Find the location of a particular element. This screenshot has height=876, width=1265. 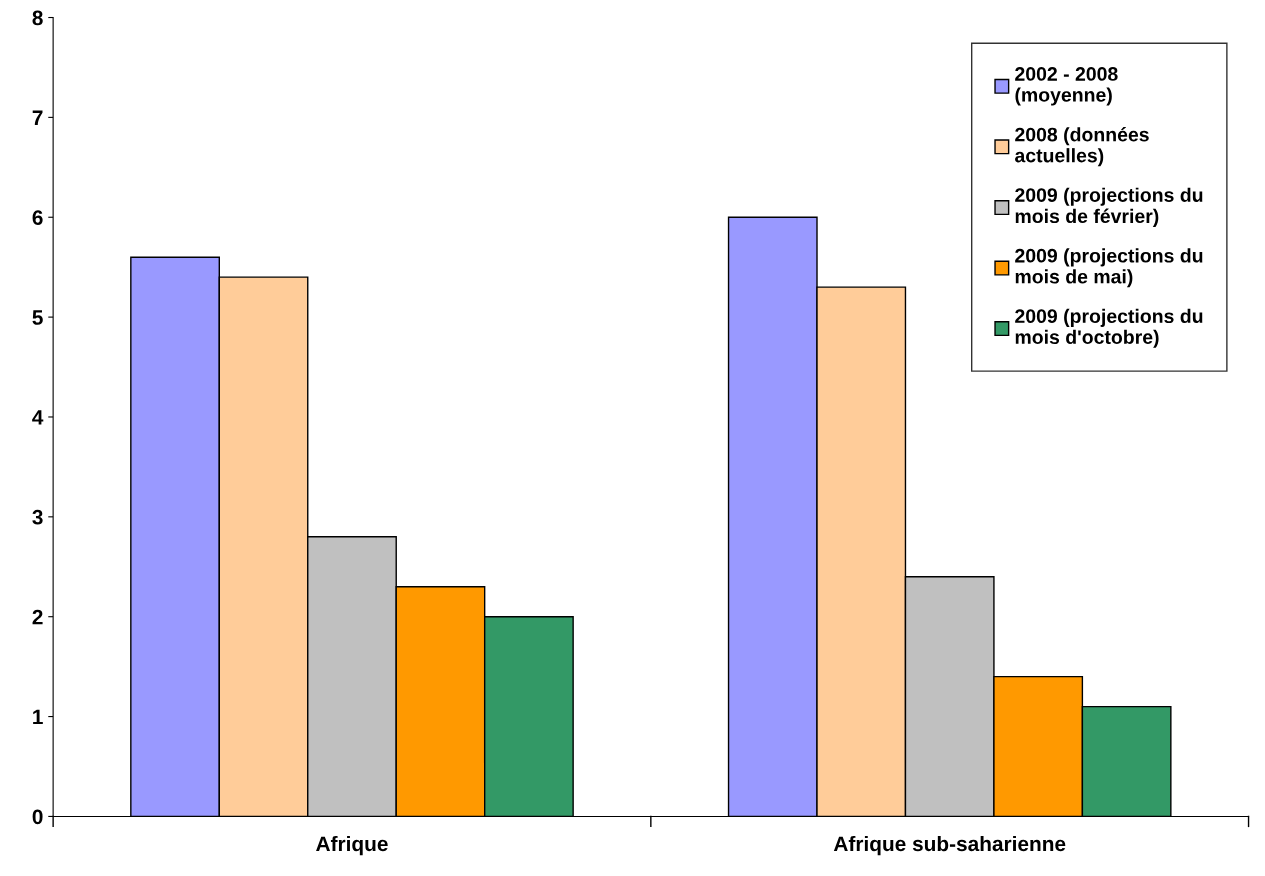

y-tick-label: 0 is located at coordinates (37, 817).